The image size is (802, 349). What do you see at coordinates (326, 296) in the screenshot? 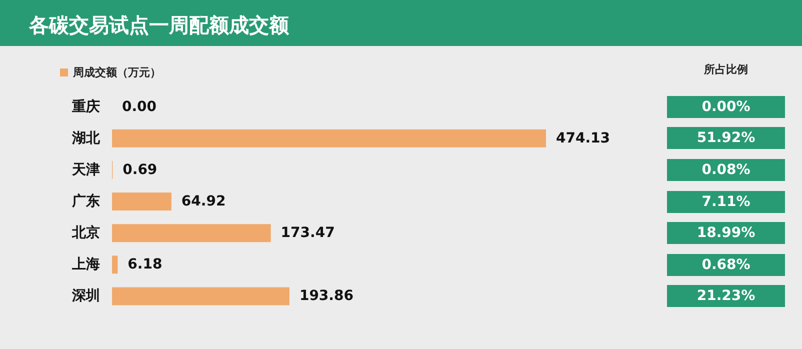
I see `data-label: 193.86` at bounding box center [326, 296].